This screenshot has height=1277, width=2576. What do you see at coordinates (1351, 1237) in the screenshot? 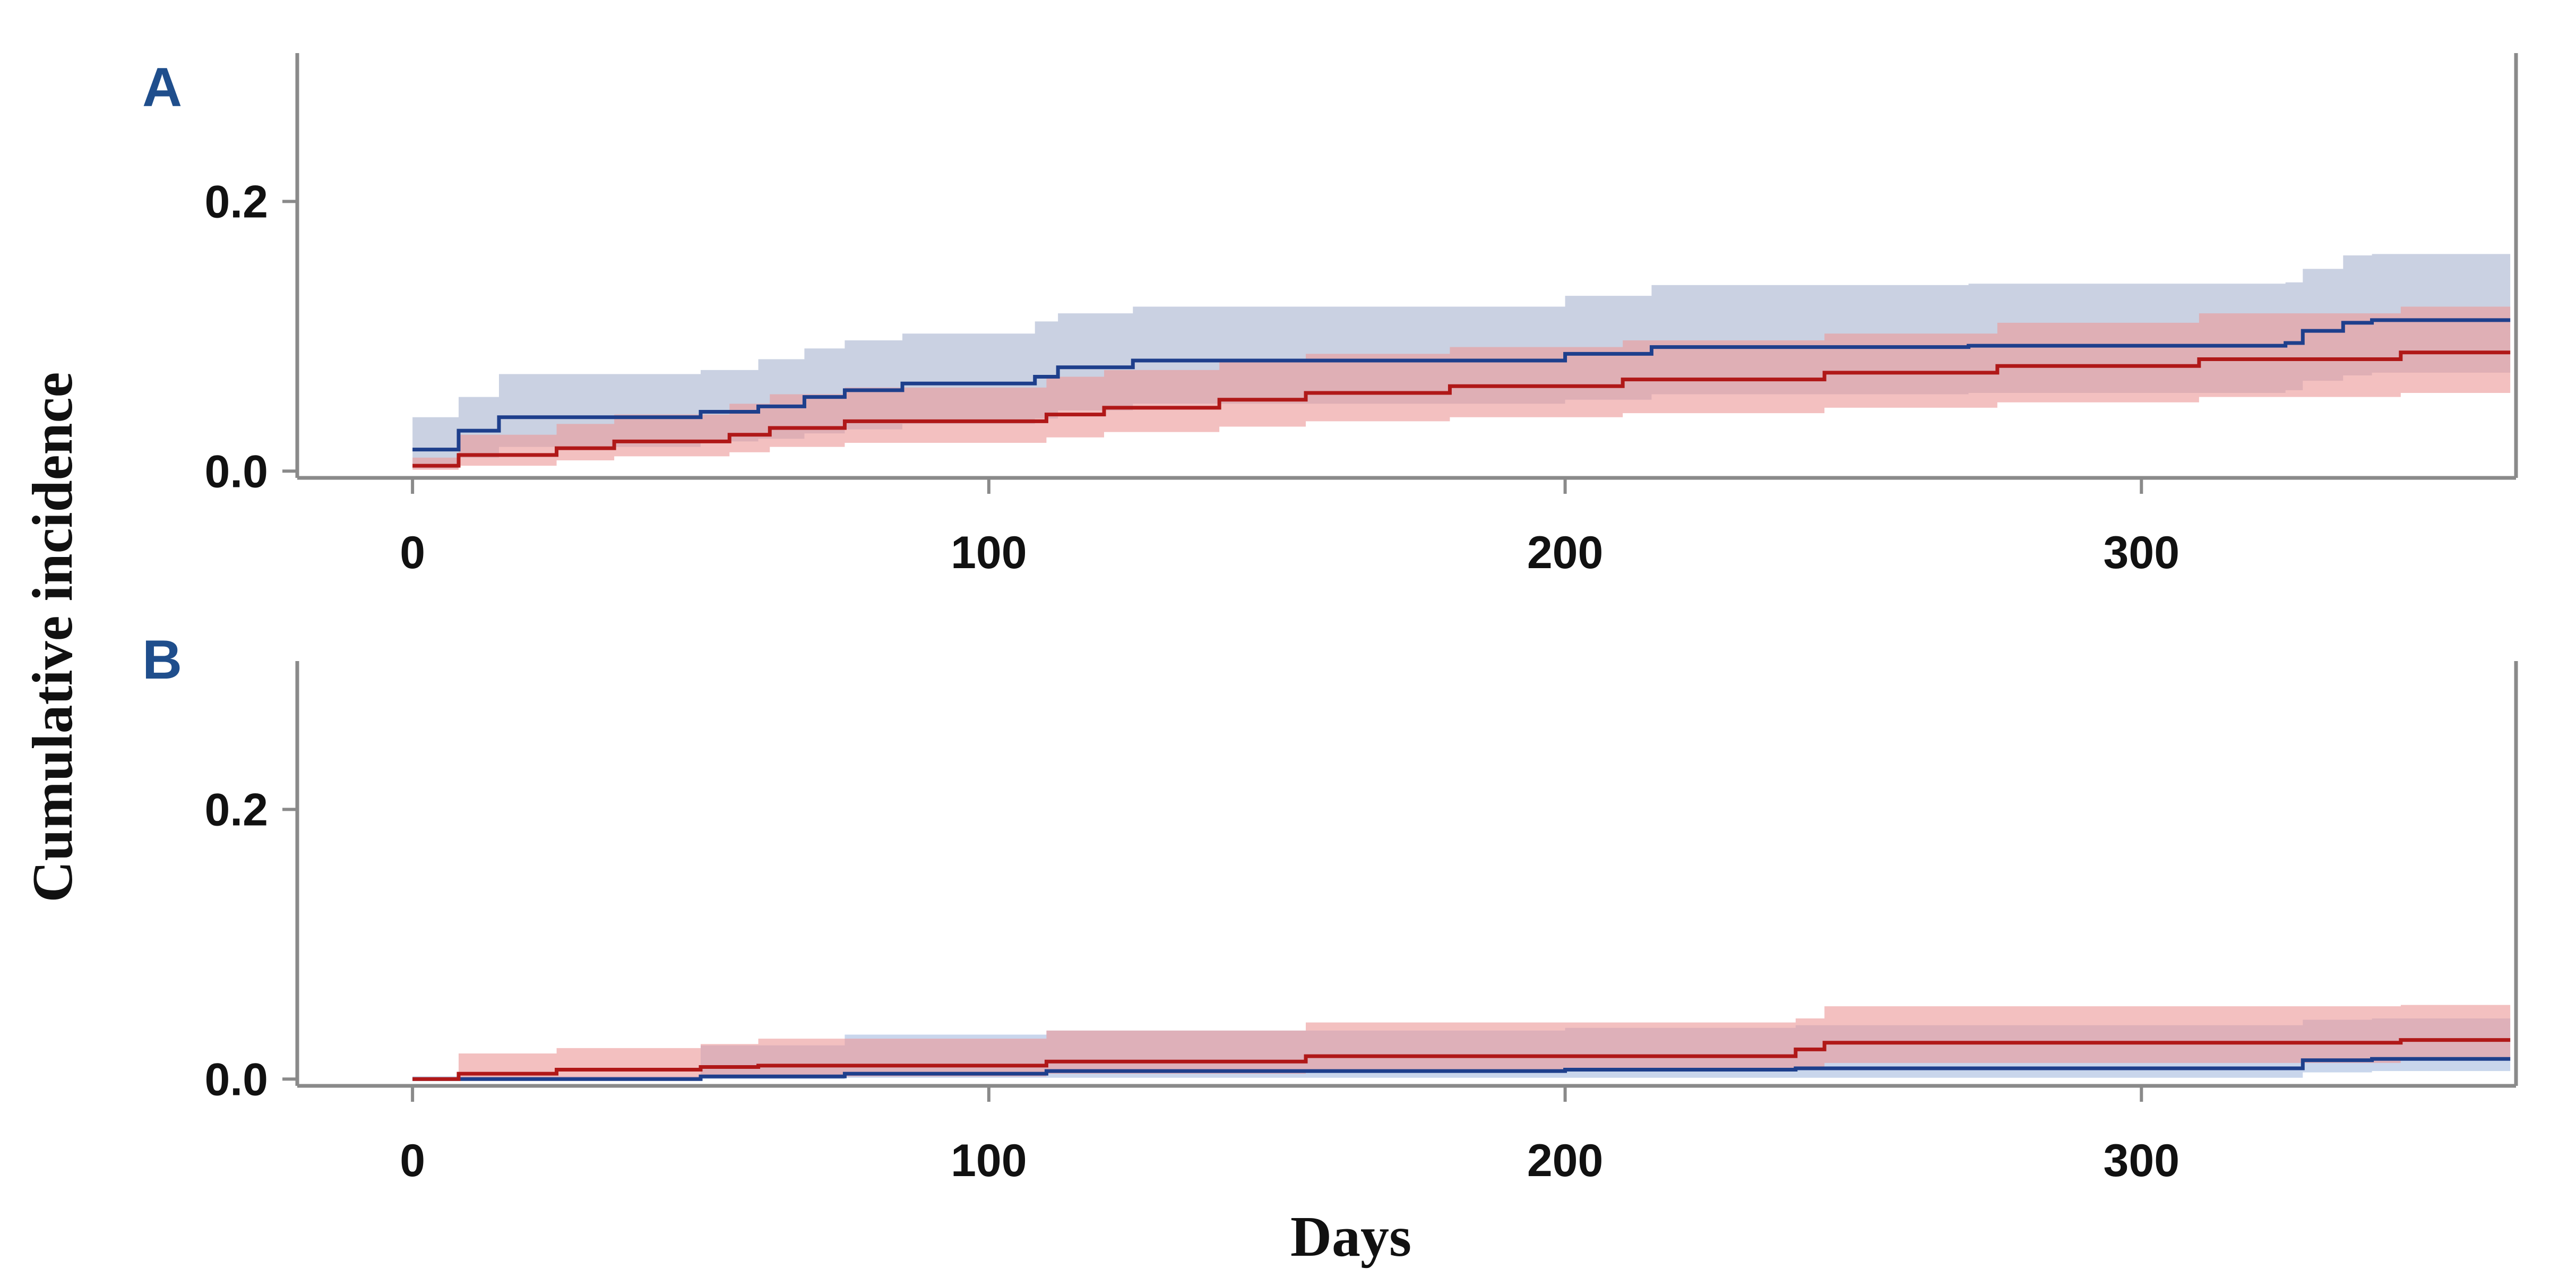
I see `x-axis-title: Days` at bounding box center [1351, 1237].